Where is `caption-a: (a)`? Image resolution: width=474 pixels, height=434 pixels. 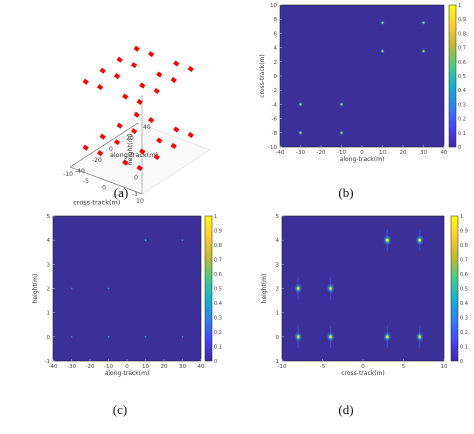 caption-a: (a) is located at coordinates (121, 192).